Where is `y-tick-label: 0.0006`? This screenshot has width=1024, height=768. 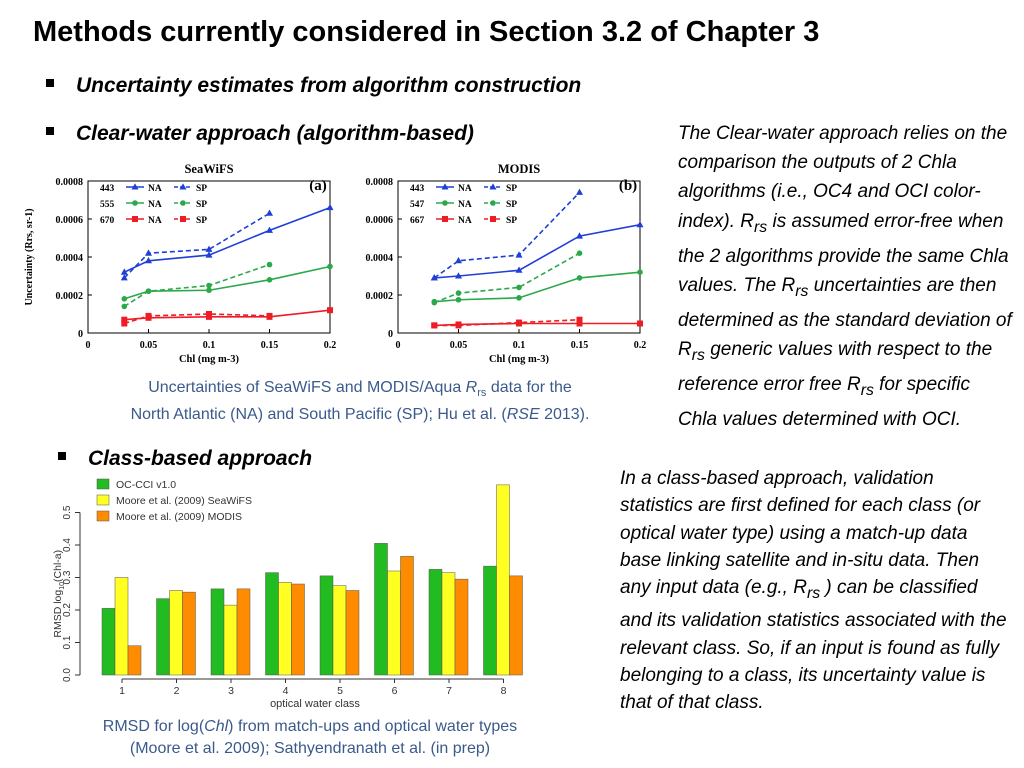 y-tick-label: 0.0006 is located at coordinates (380, 220).